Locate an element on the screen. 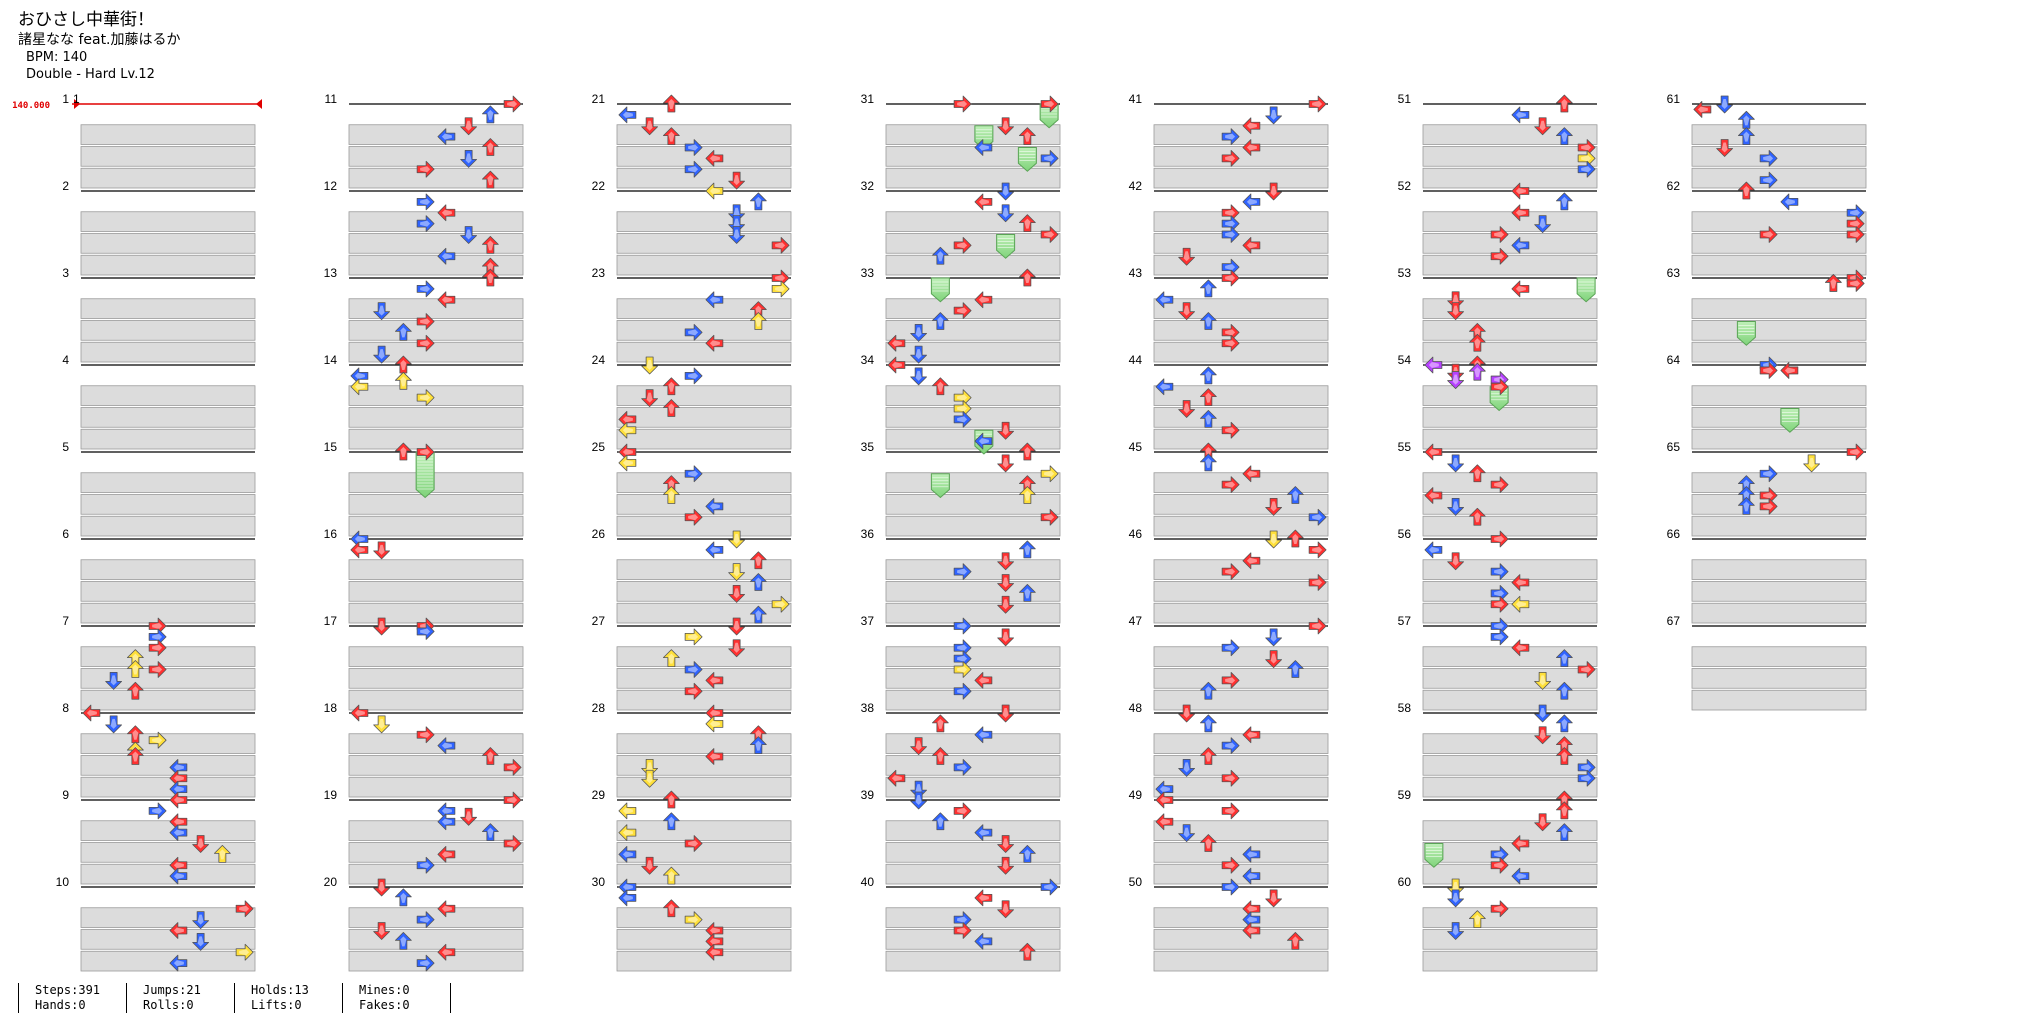 This screenshot has width=2039, height=1024. measure-number: 3 is located at coordinates (65, 273).